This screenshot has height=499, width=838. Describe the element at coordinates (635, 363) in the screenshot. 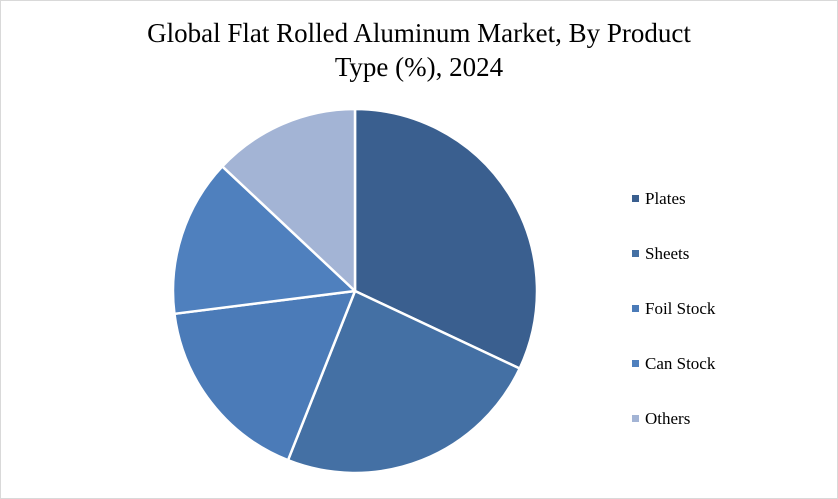

I see `legend-swatch-can-stock` at that location.